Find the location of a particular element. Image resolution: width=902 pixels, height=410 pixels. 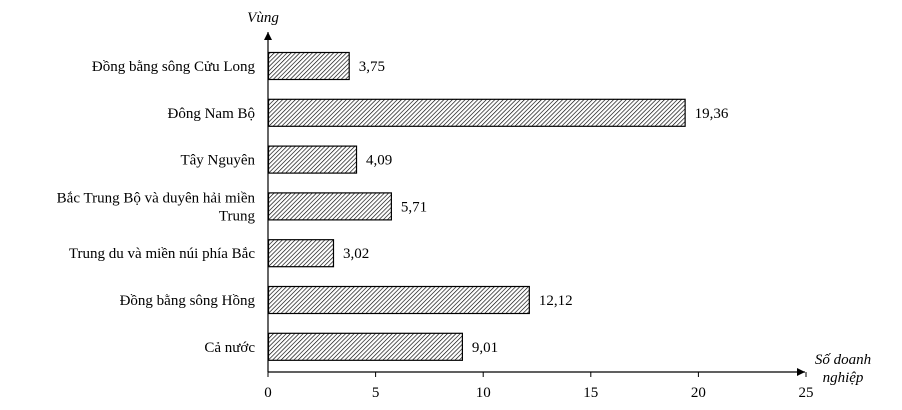

value-label: 19,36 is located at coordinates (712, 114).